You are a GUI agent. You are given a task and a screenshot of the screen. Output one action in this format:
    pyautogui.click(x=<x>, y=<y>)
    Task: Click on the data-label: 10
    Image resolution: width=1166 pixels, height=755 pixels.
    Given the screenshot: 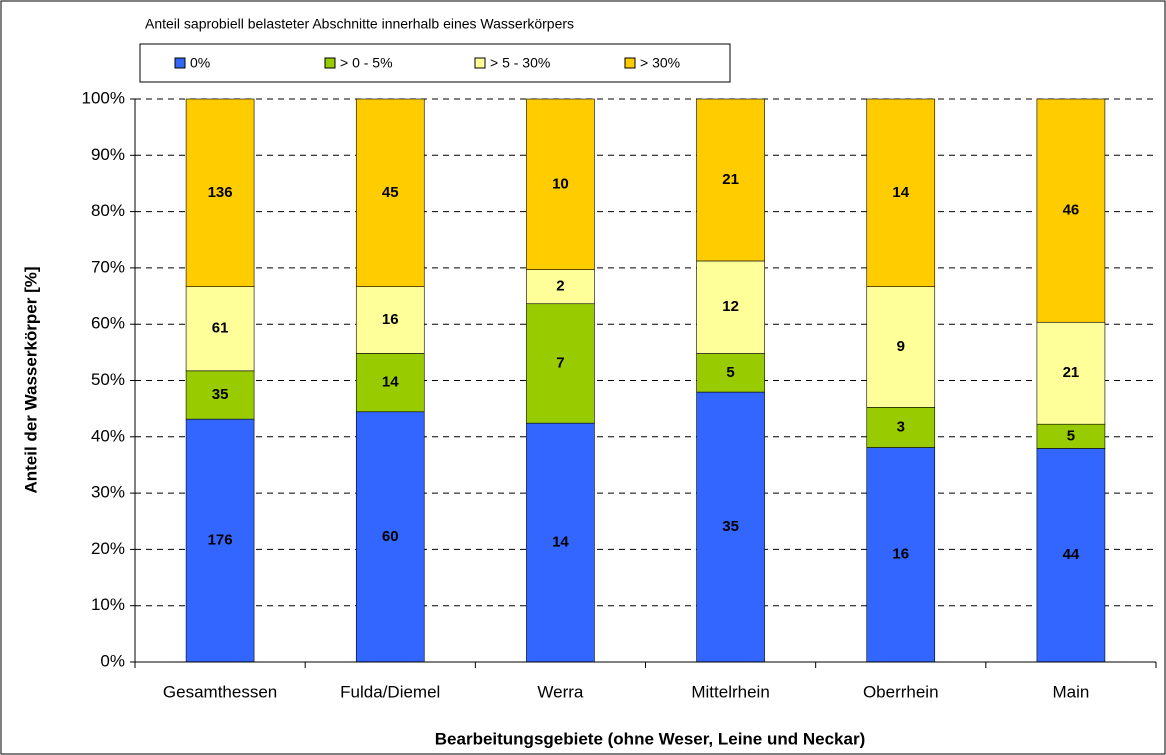 What is the action you would take?
    pyautogui.click(x=560, y=183)
    